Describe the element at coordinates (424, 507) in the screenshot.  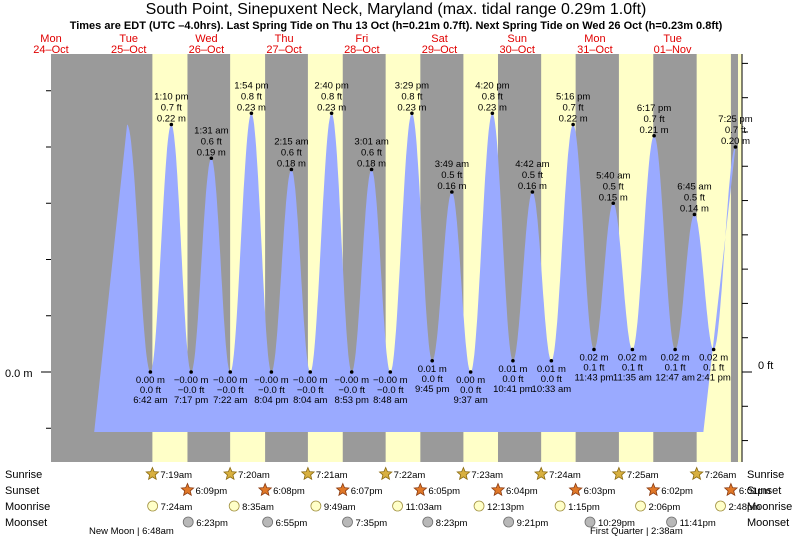
I see `moonrise-time: 11:03am` at that location.